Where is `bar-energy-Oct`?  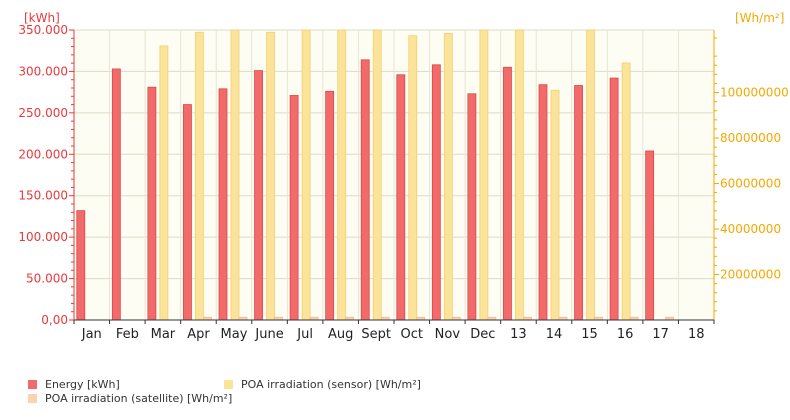 bar-energy-Oct is located at coordinates (401, 197).